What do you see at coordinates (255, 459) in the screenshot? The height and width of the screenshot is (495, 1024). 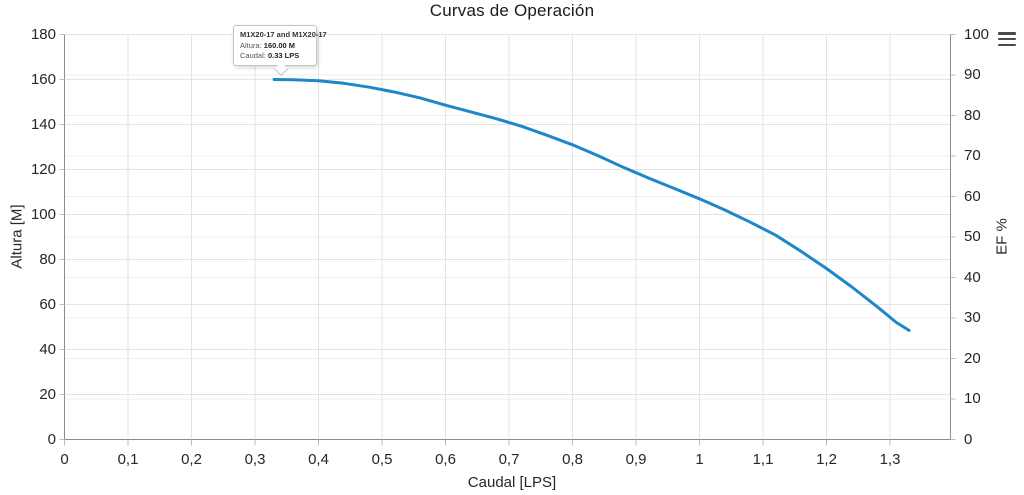 I see `x-tick-label: 0,3` at bounding box center [255, 459].